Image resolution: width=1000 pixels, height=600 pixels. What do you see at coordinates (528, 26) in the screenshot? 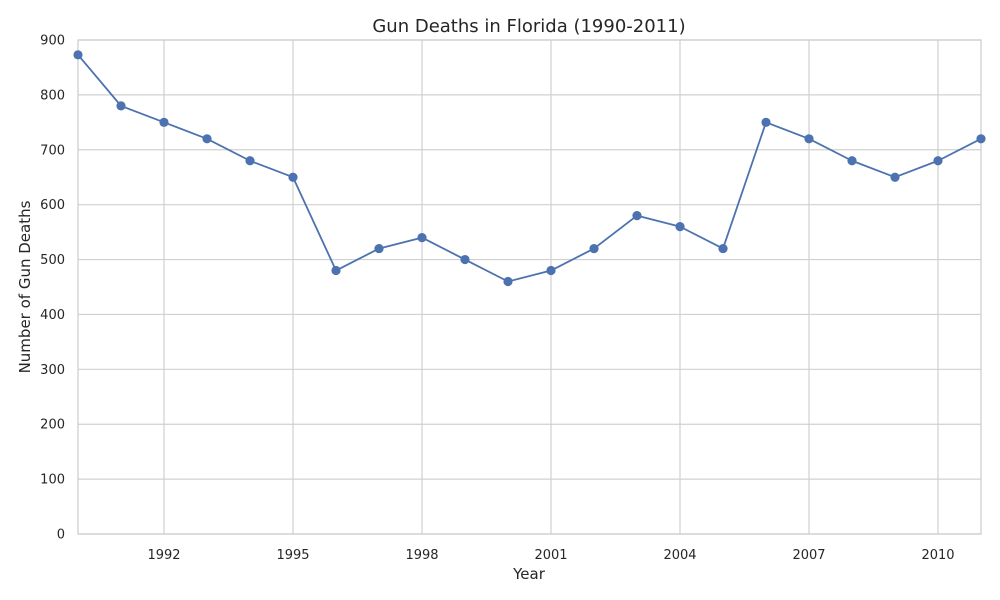
I see `chart-title: Gun Deaths in Florida (1990-2011)` at bounding box center [528, 26].